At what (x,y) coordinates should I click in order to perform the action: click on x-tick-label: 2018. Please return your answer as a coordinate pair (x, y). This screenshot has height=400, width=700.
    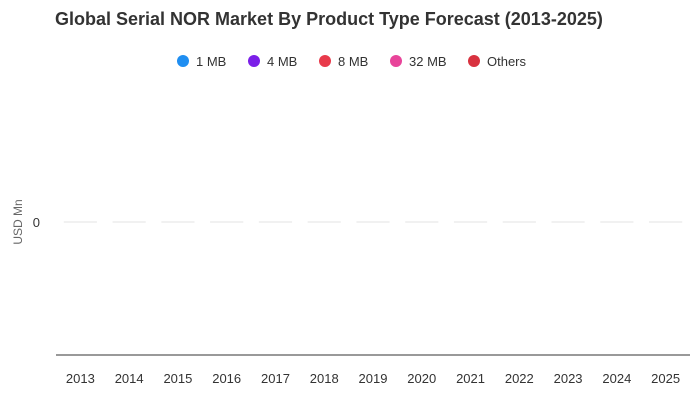
    Looking at the image, I should click on (324, 378).